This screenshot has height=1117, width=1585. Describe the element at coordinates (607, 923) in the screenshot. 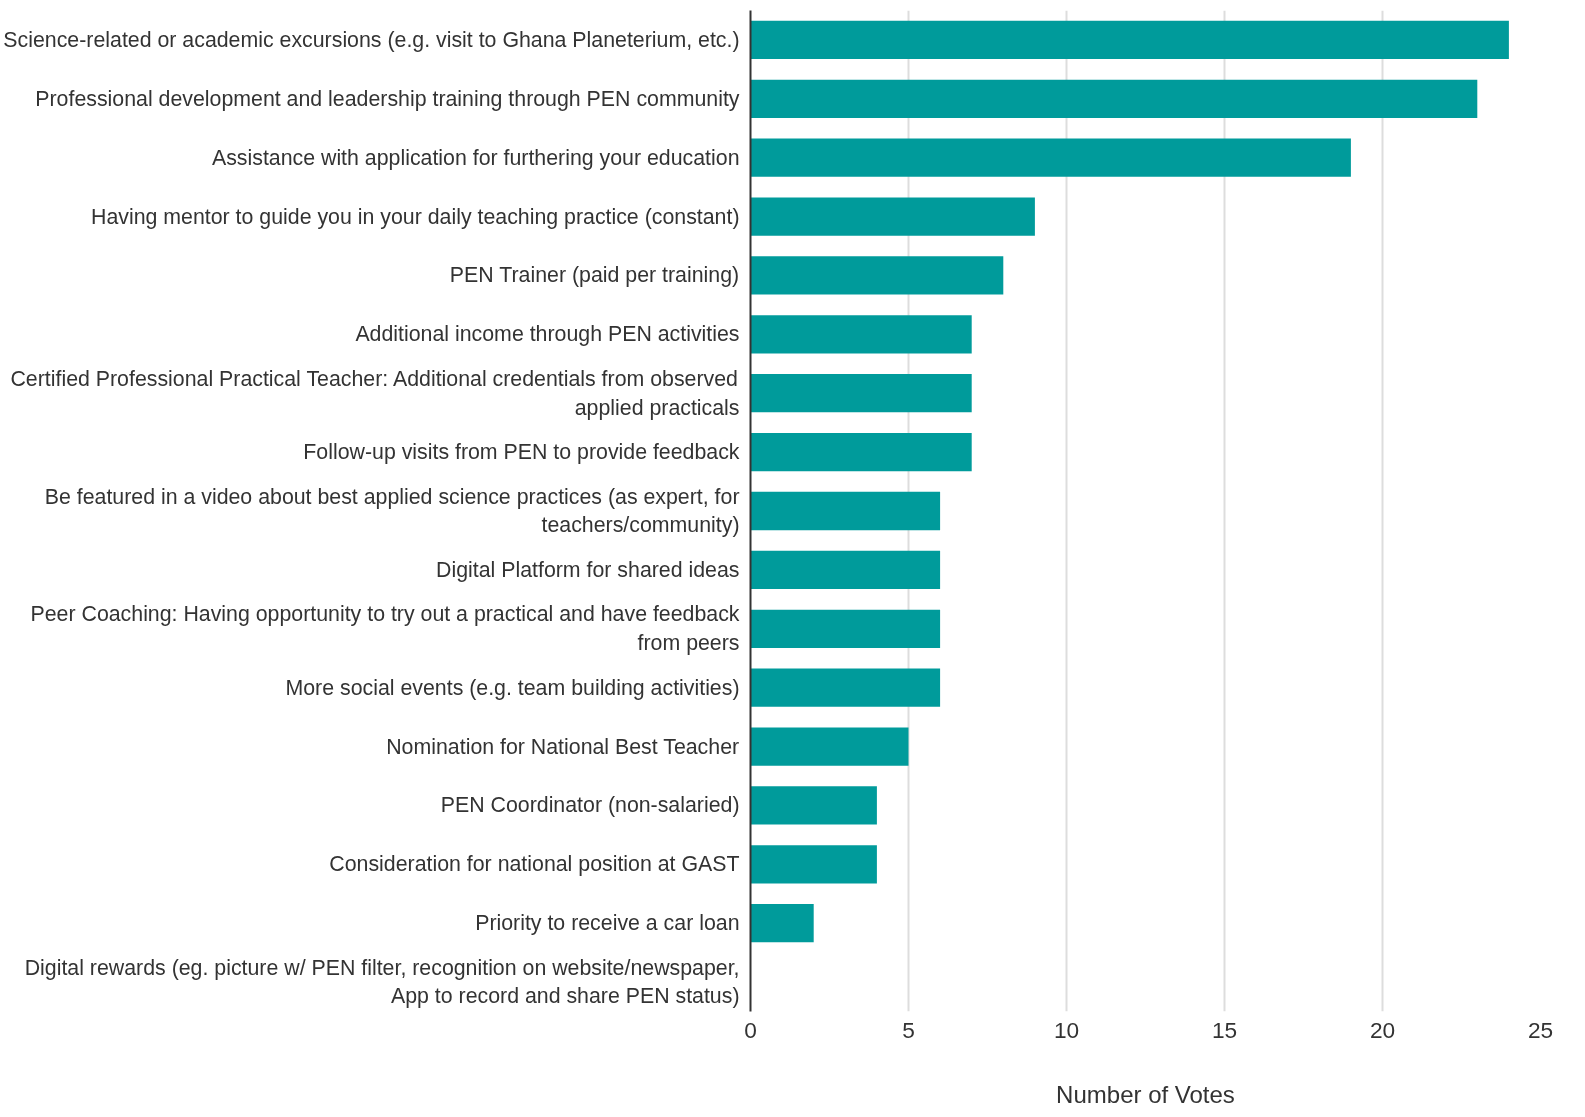

I see `y-tick-label: Priority to receive a car loan` at that location.